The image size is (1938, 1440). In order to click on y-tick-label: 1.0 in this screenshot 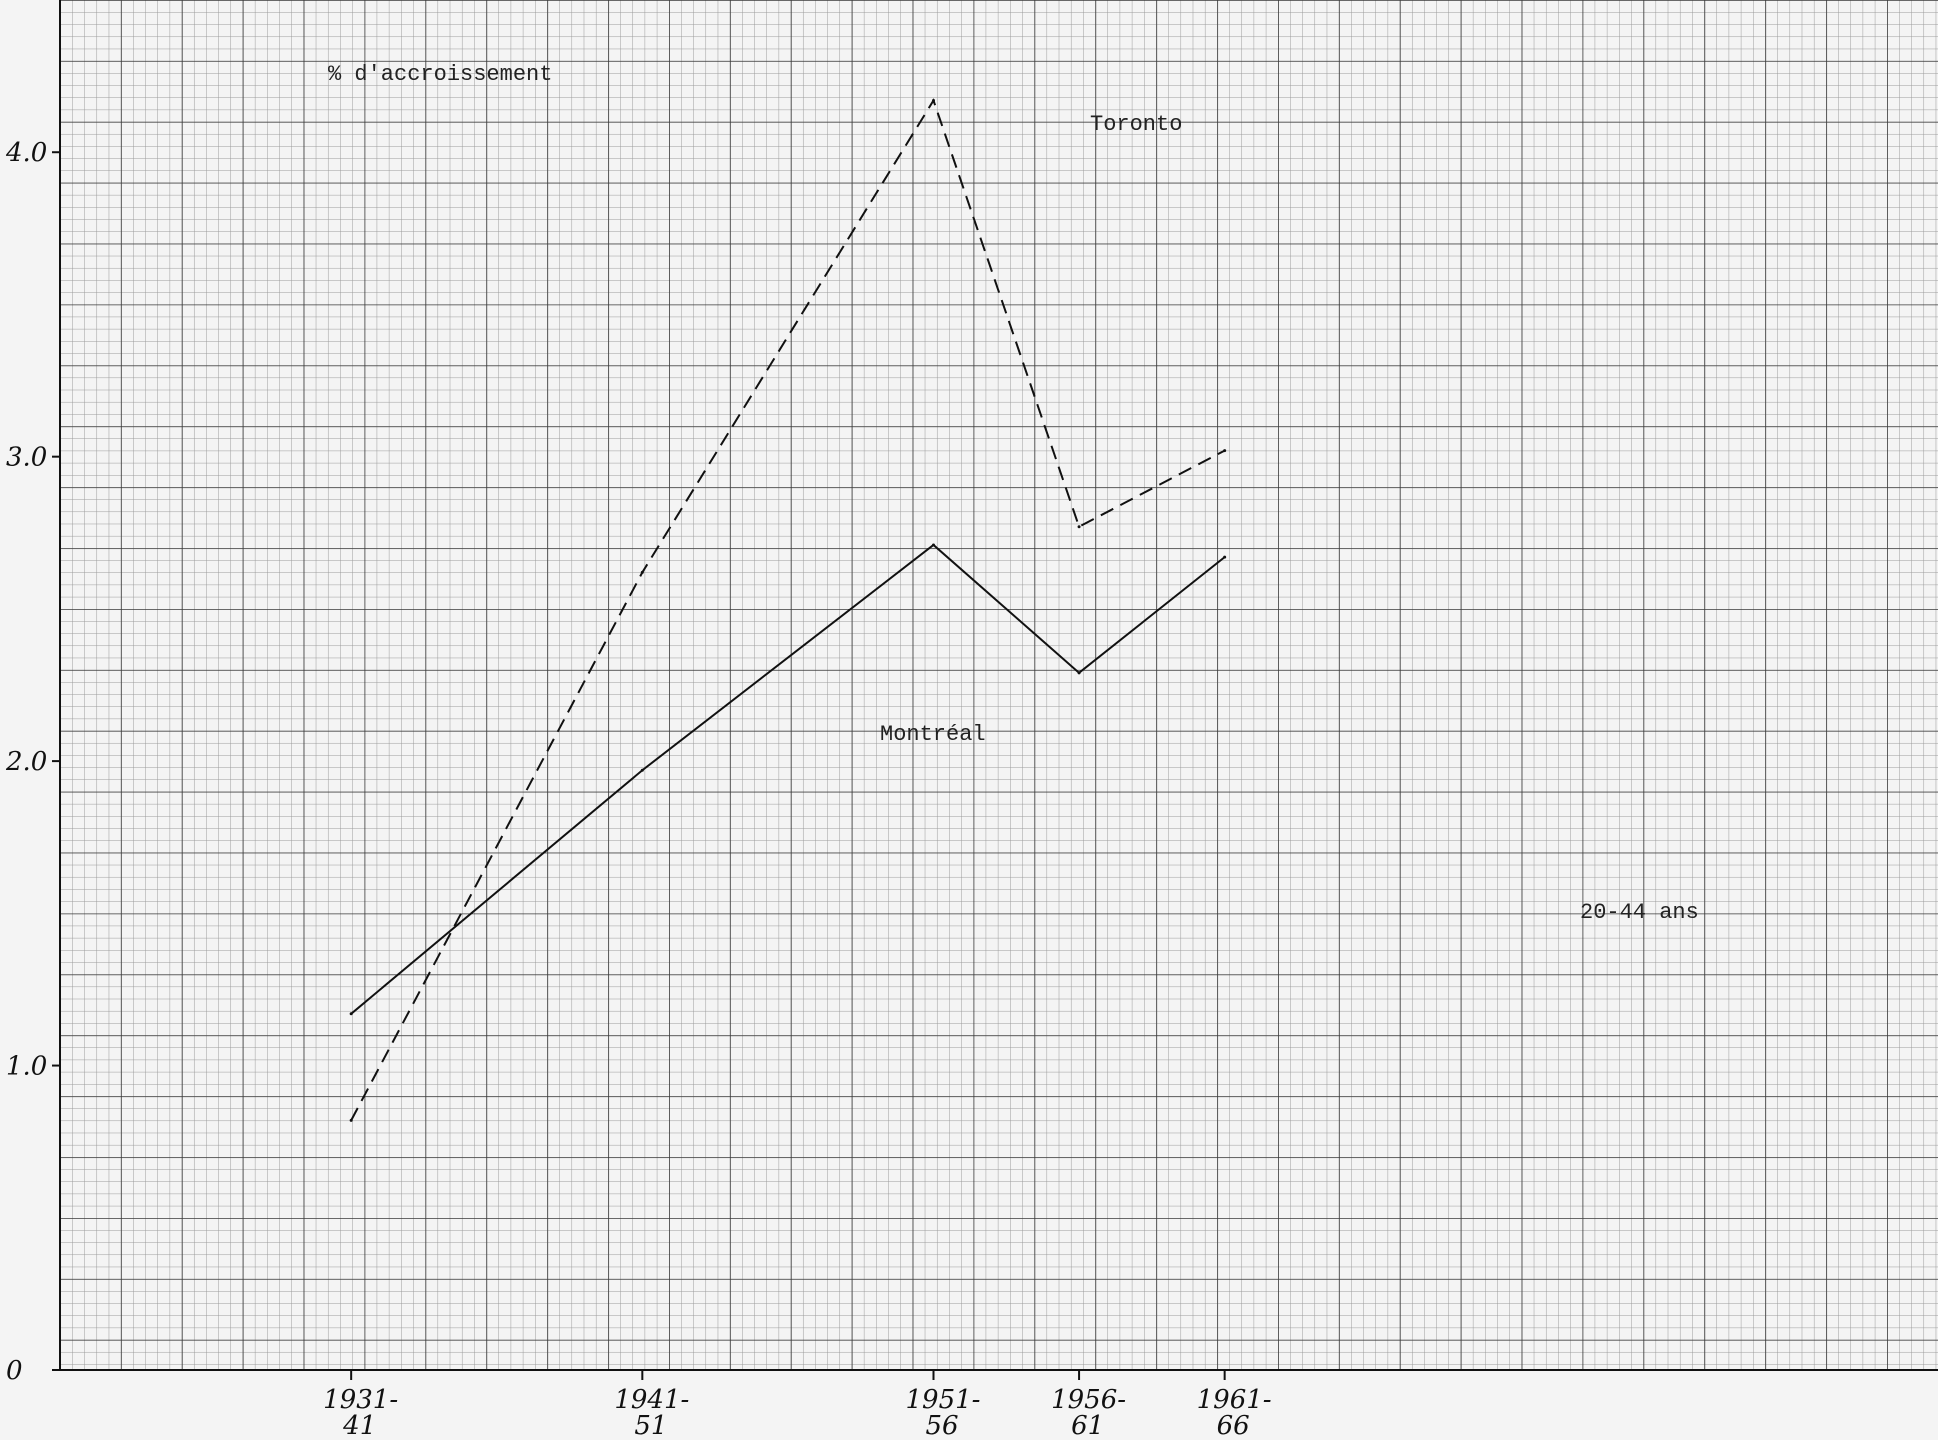, I will do `click(26, 1067)`.